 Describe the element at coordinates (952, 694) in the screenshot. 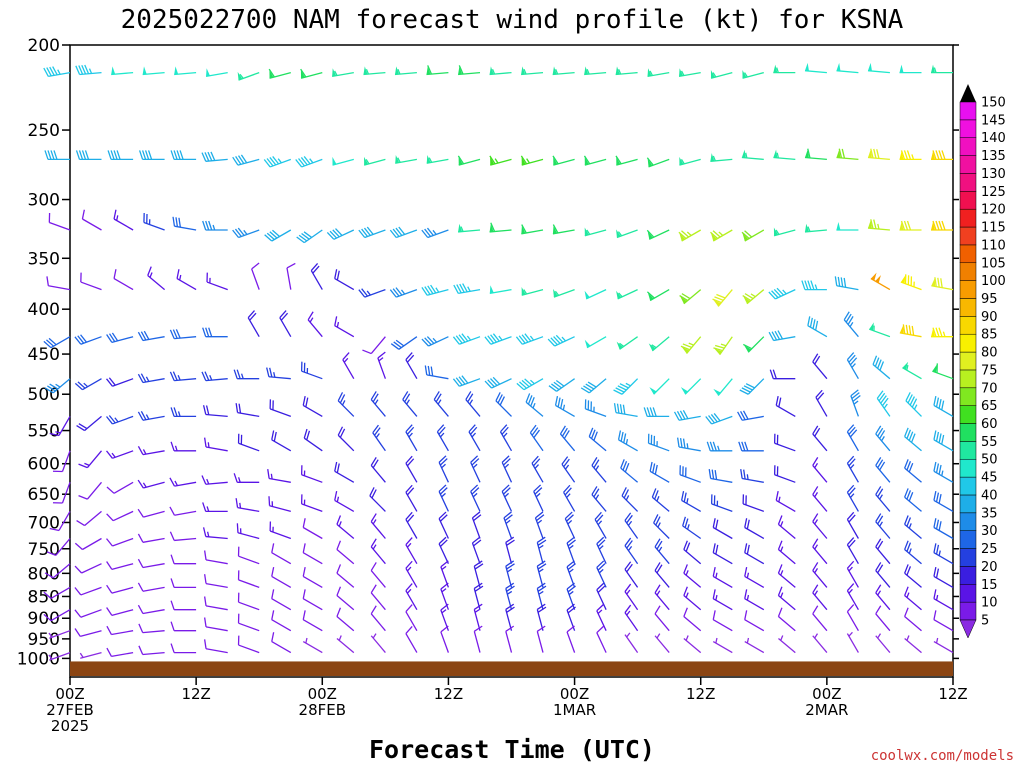

I see `x-tick-label: 12Z` at that location.